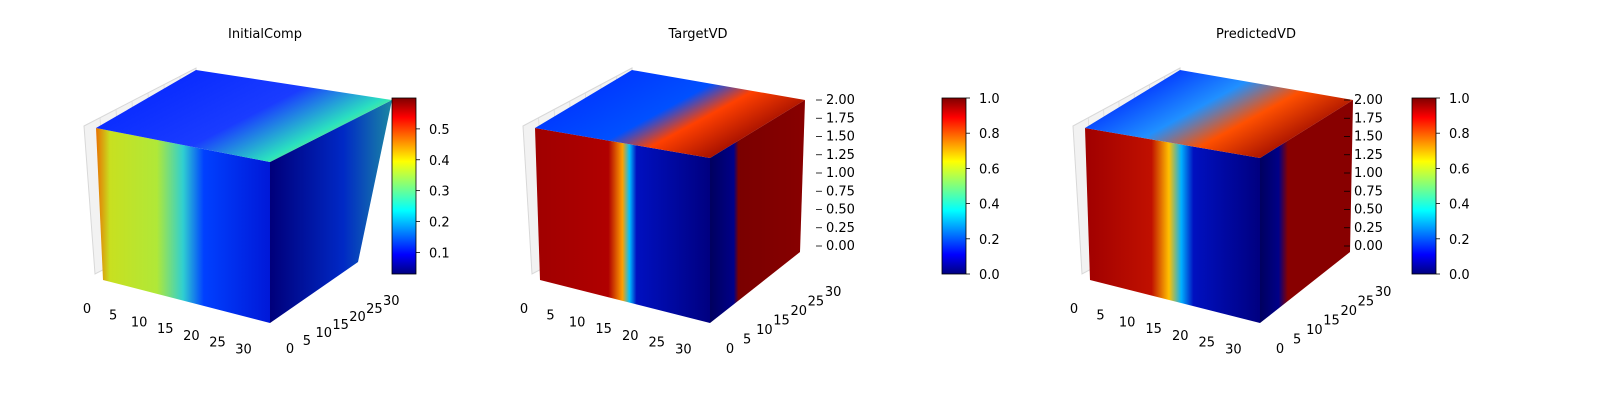 Image resolution: width=1600 pixels, height=400 pixels. I want to click on panel-title: TargetVD, so click(697, 34).